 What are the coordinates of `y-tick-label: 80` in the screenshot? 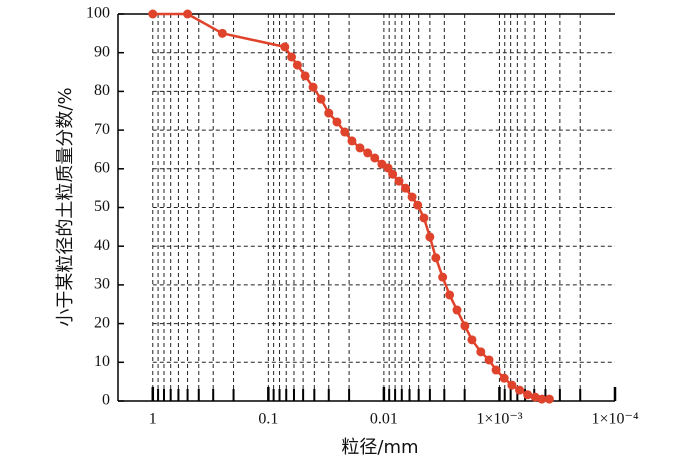 It's located at (102, 90).